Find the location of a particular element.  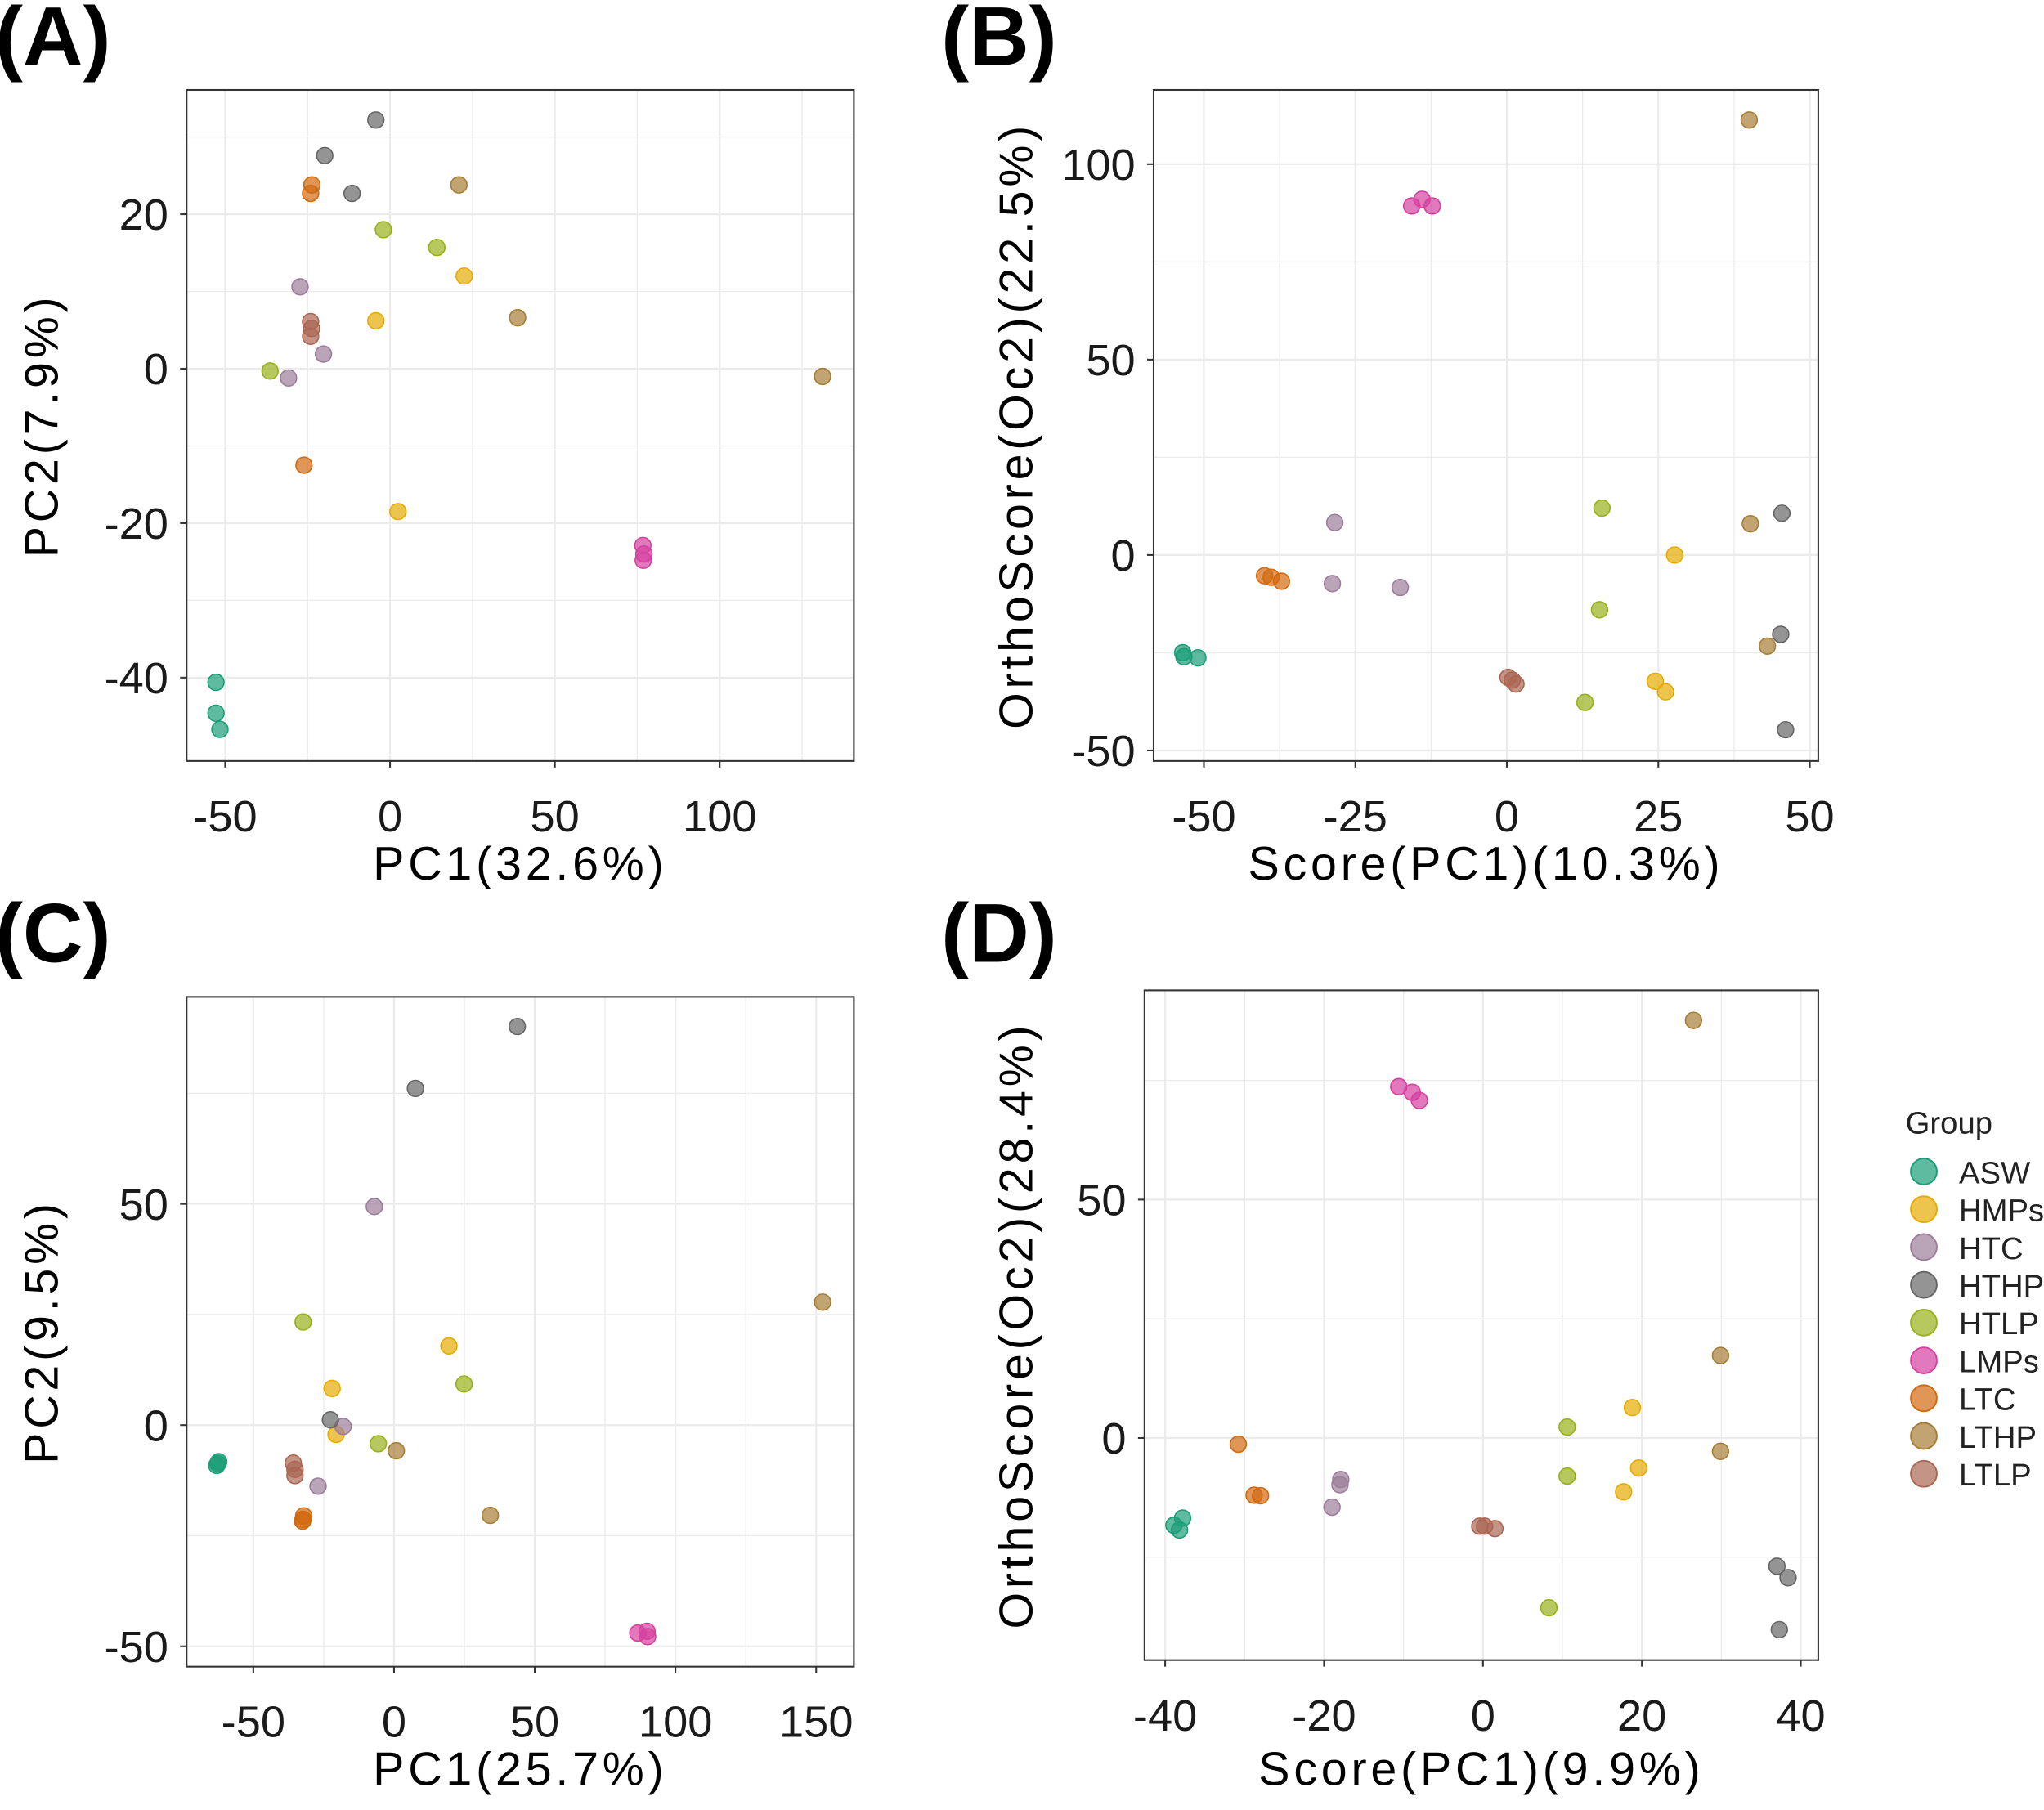

legend-item-ltc: LTC is located at coordinates (1963, 1400).